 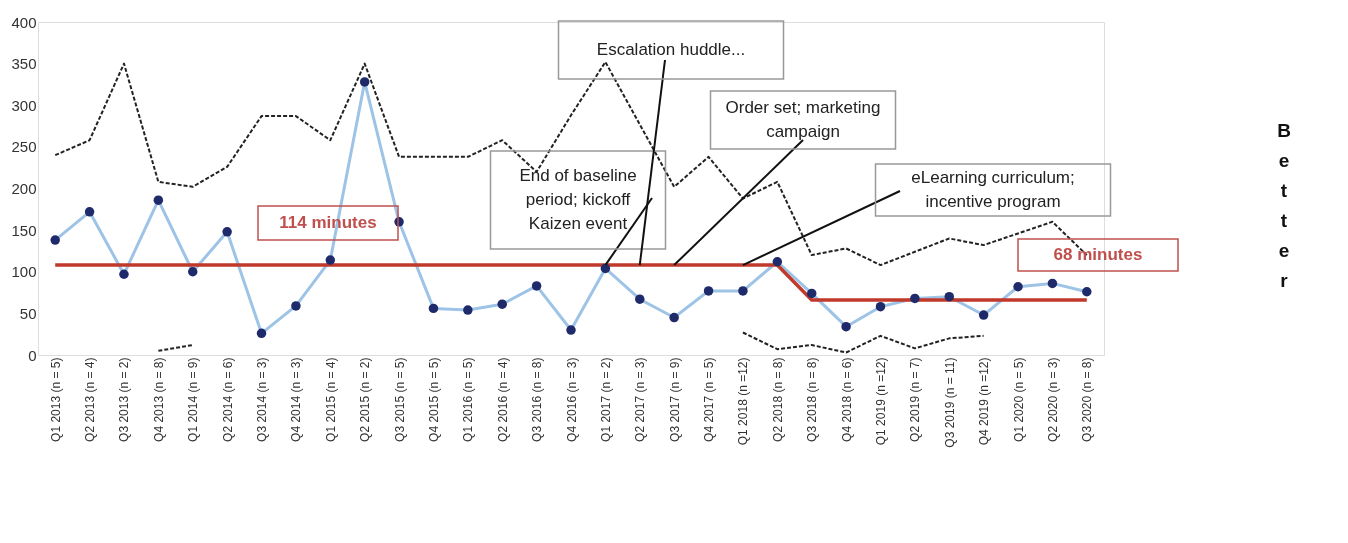 What do you see at coordinates (468, 399) in the screenshot?
I see `x-tick-label: Q1 2016 (n = 5)` at bounding box center [468, 399].